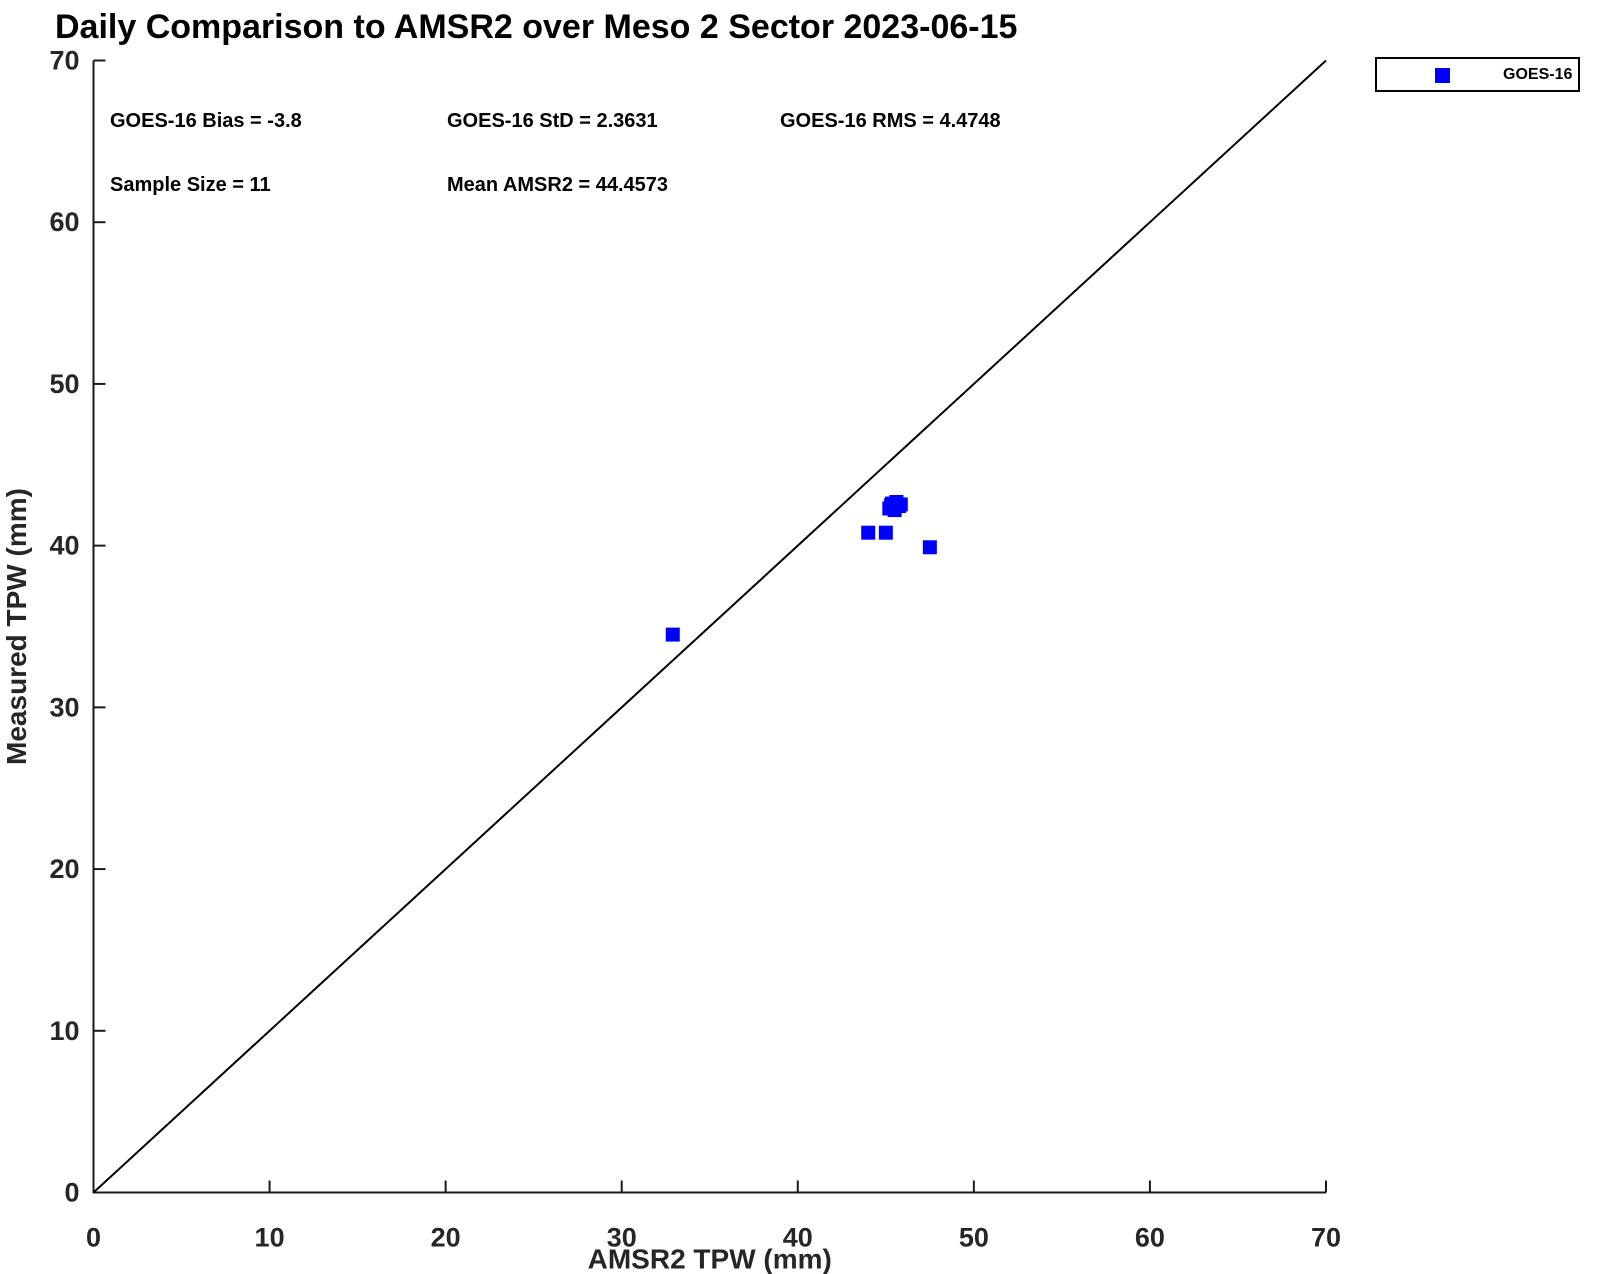  I want to click on legend: GOES-16, so click(1477, 74).